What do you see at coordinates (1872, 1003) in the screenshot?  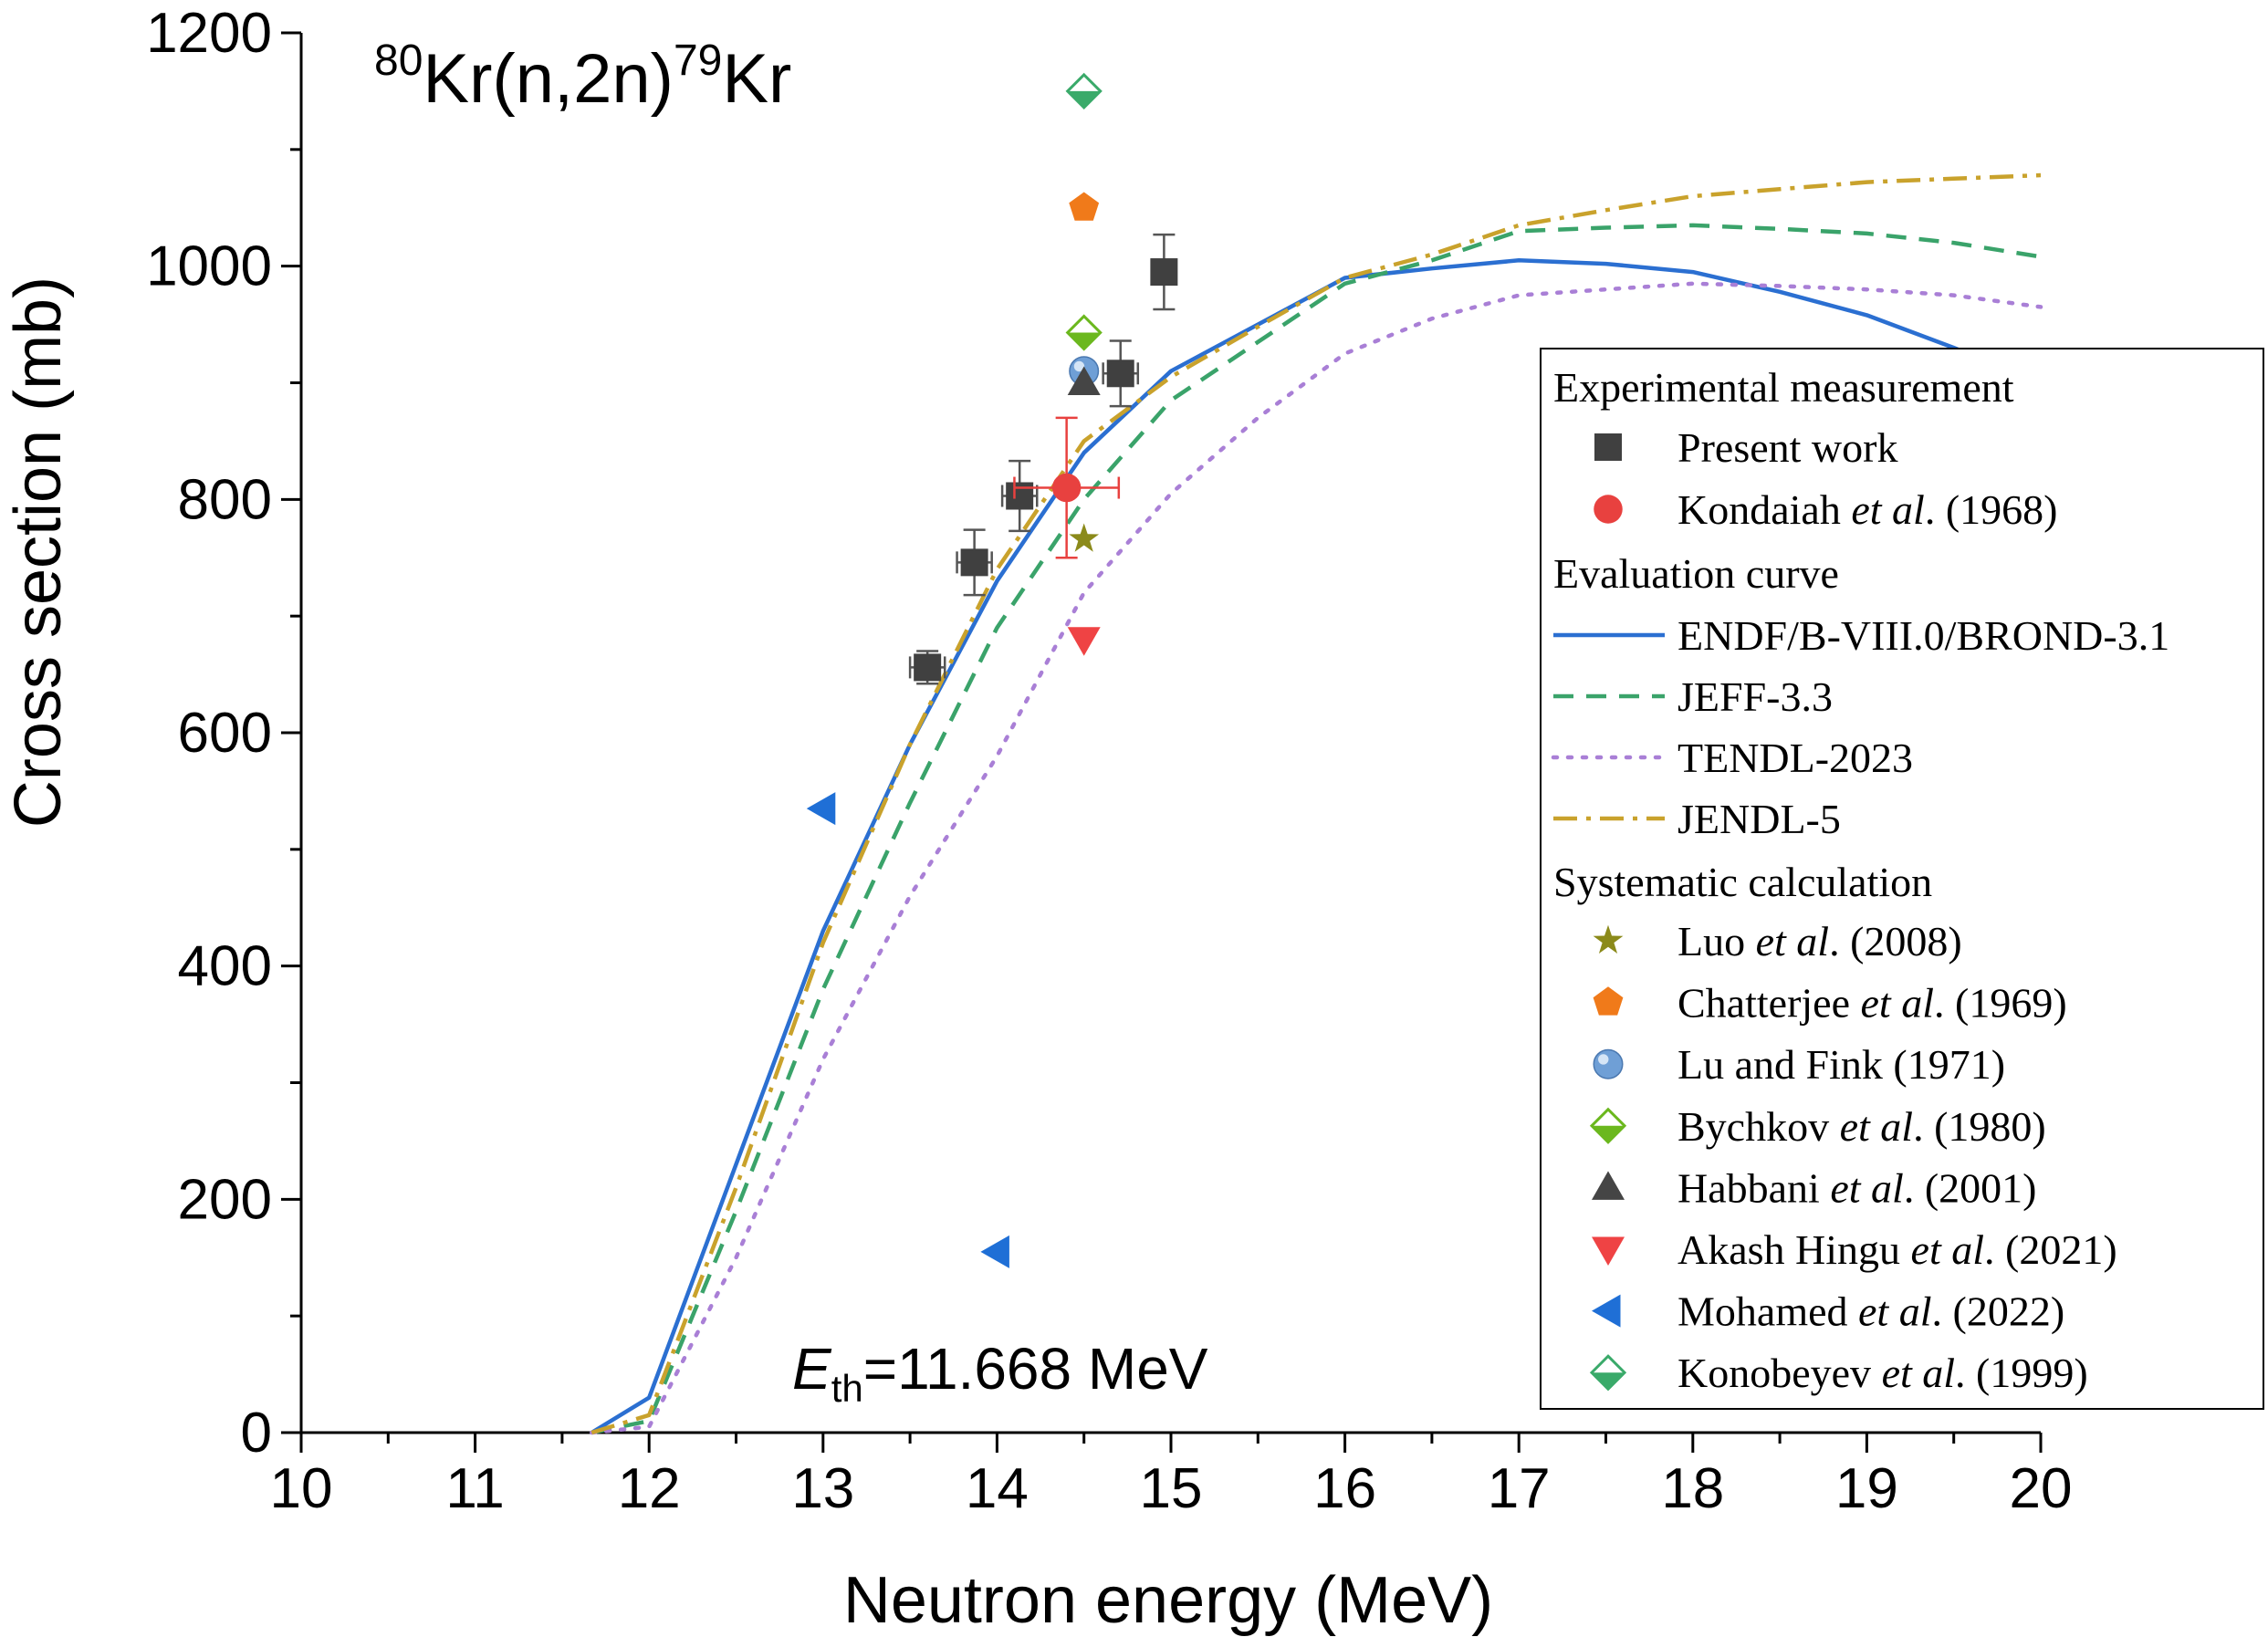 I see `legend-label: Chatterjee et al. (1969)` at bounding box center [1872, 1003].